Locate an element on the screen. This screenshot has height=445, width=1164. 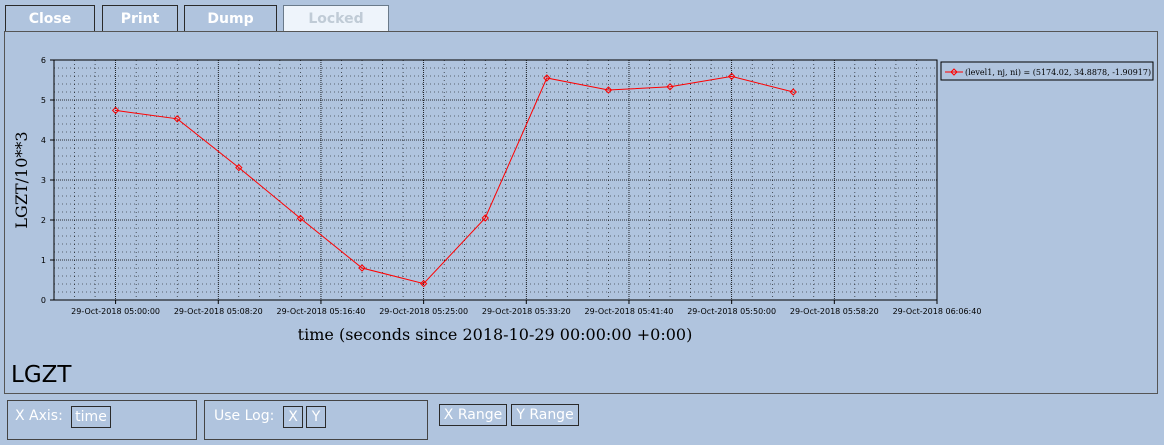
legend-box is located at coordinates (1047, 71).